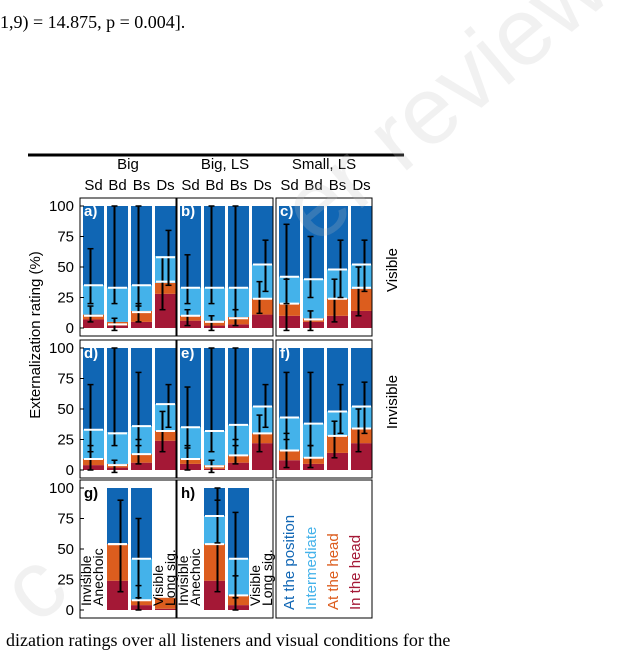  What do you see at coordinates (65, 409) in the screenshot?
I see `y-tick-label: 50` at bounding box center [65, 409].